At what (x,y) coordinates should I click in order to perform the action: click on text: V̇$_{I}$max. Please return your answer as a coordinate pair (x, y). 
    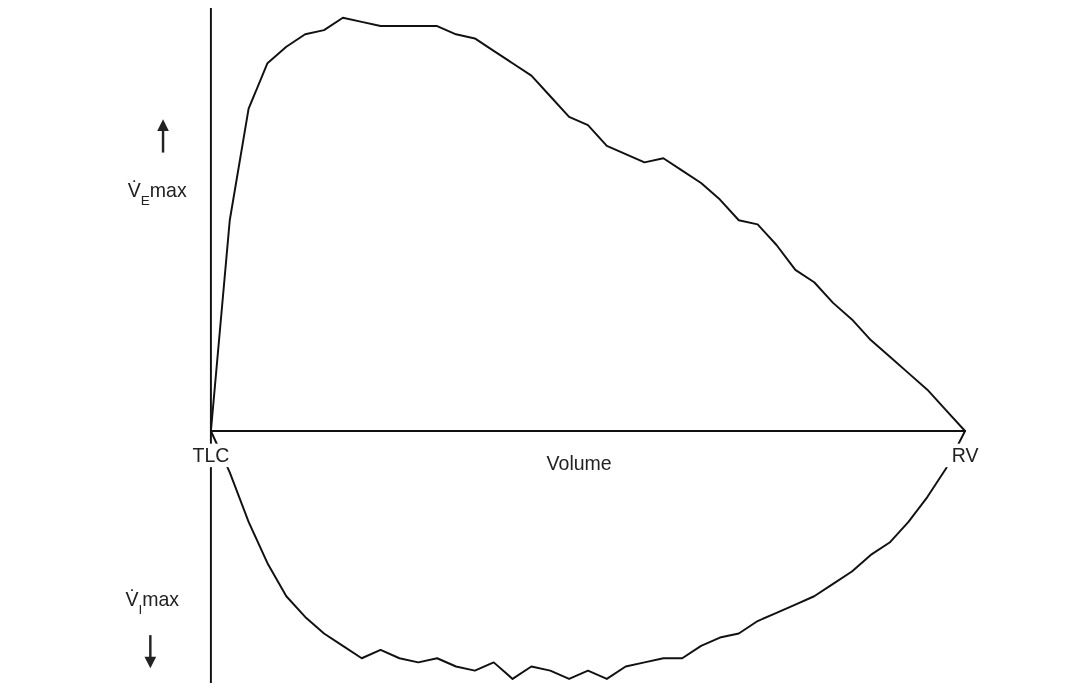
    Looking at the image, I should click on (152, 602).